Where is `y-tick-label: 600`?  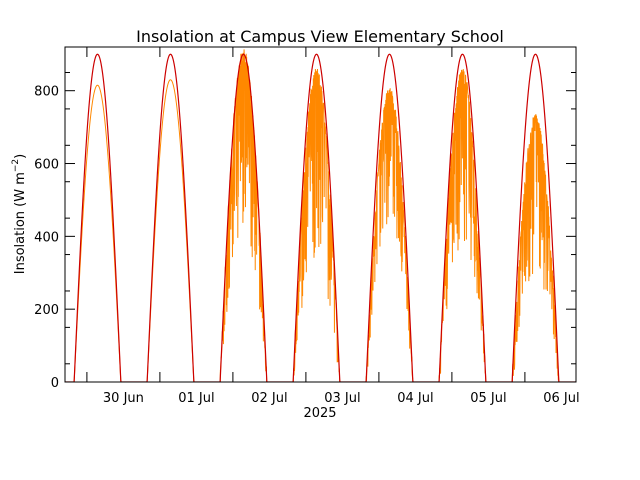 y-tick-label: 600 is located at coordinates (46, 165).